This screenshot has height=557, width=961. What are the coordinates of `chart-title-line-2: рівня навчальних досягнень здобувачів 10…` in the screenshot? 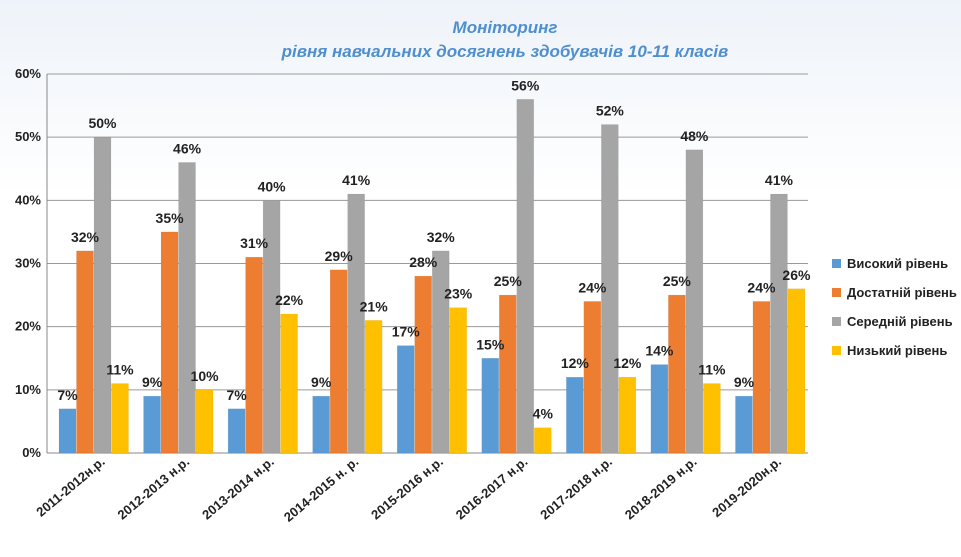 It's located at (505, 51).